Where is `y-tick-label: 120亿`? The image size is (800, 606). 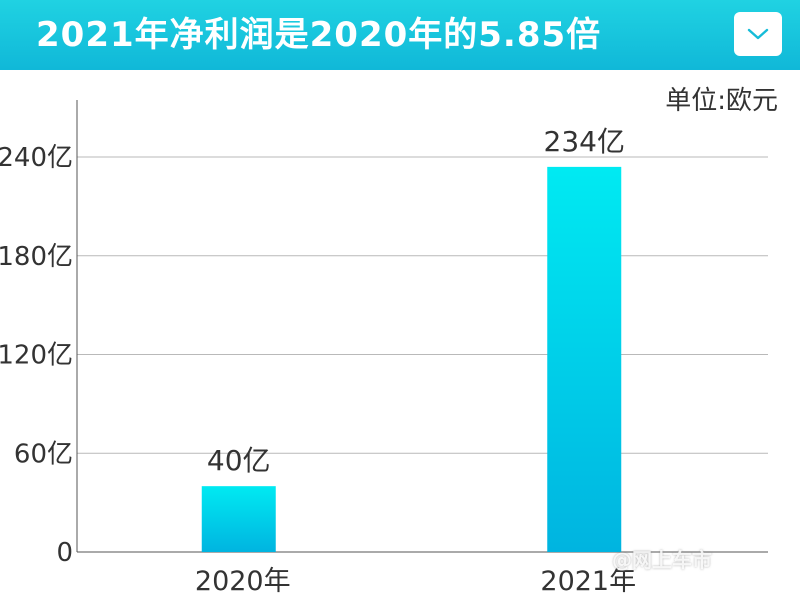 y-tick-label: 120亿 is located at coordinates (36, 356).